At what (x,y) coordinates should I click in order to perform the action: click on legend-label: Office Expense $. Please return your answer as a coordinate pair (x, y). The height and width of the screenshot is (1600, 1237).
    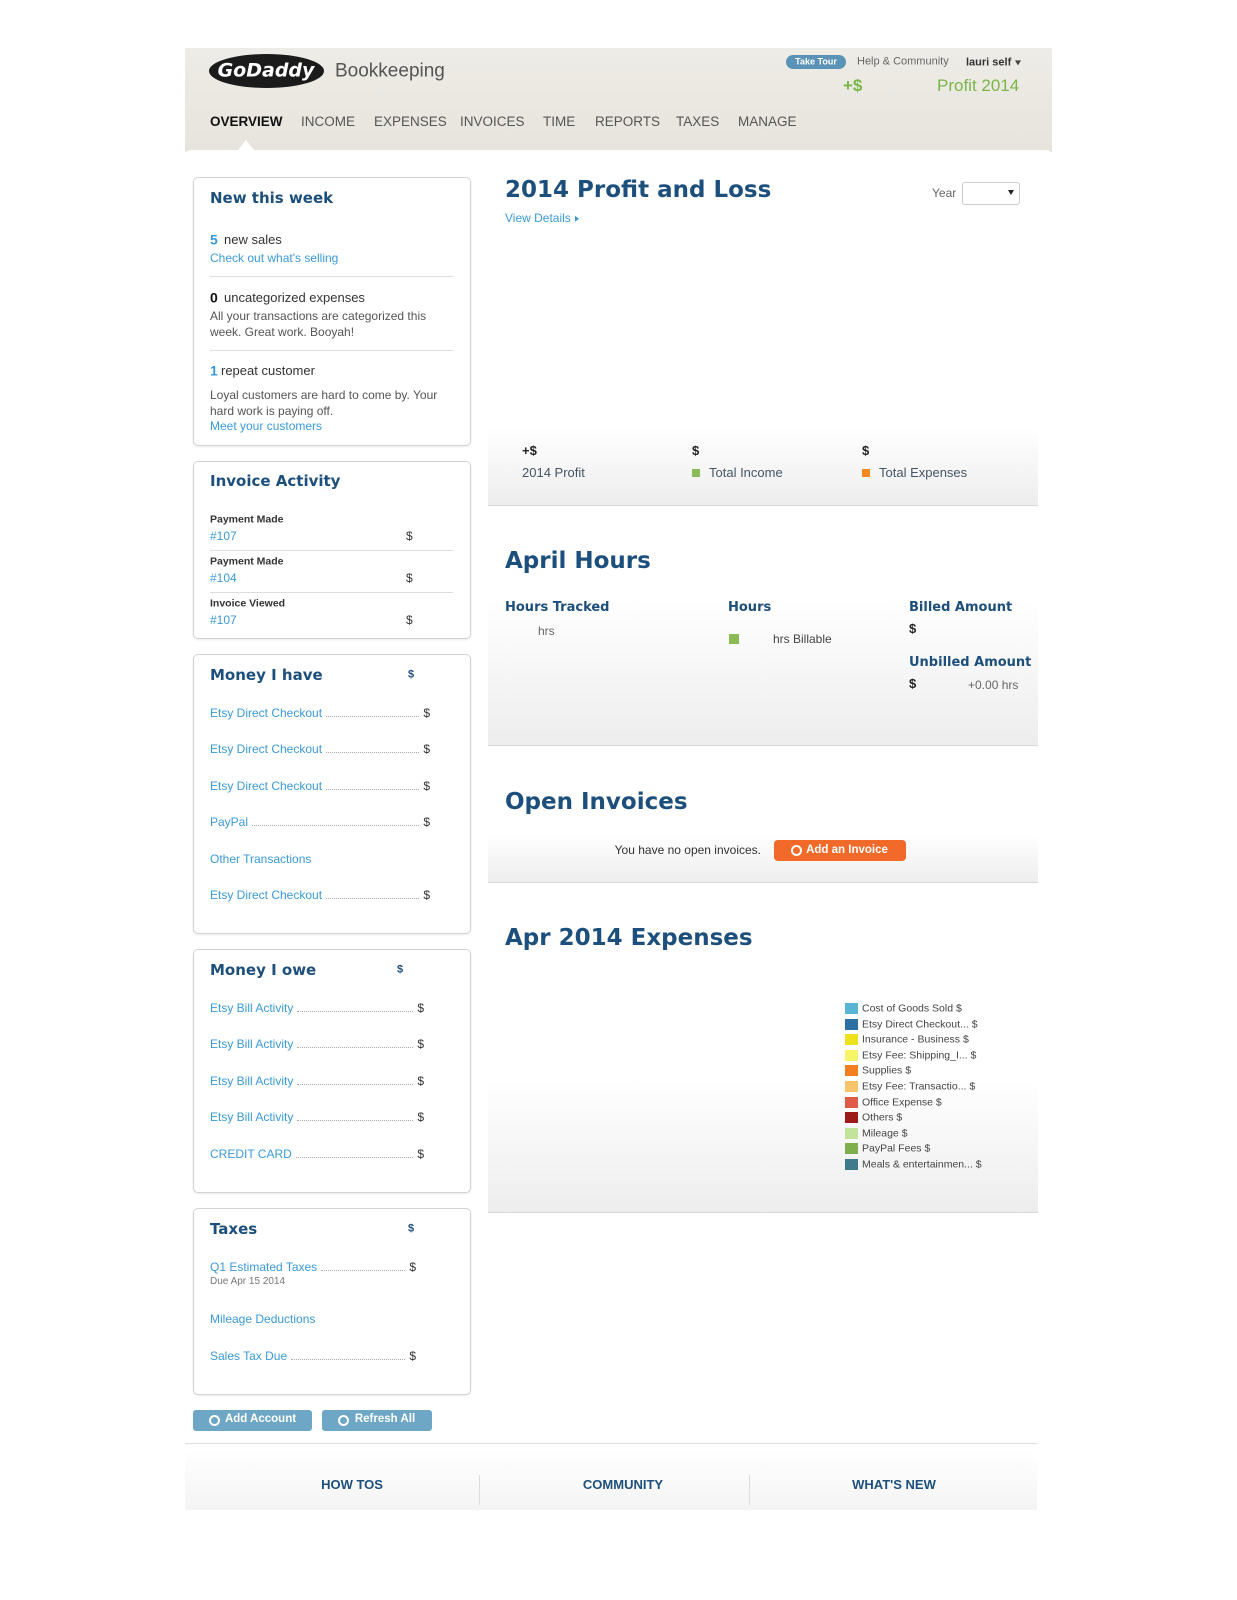
    Looking at the image, I should click on (902, 1102).